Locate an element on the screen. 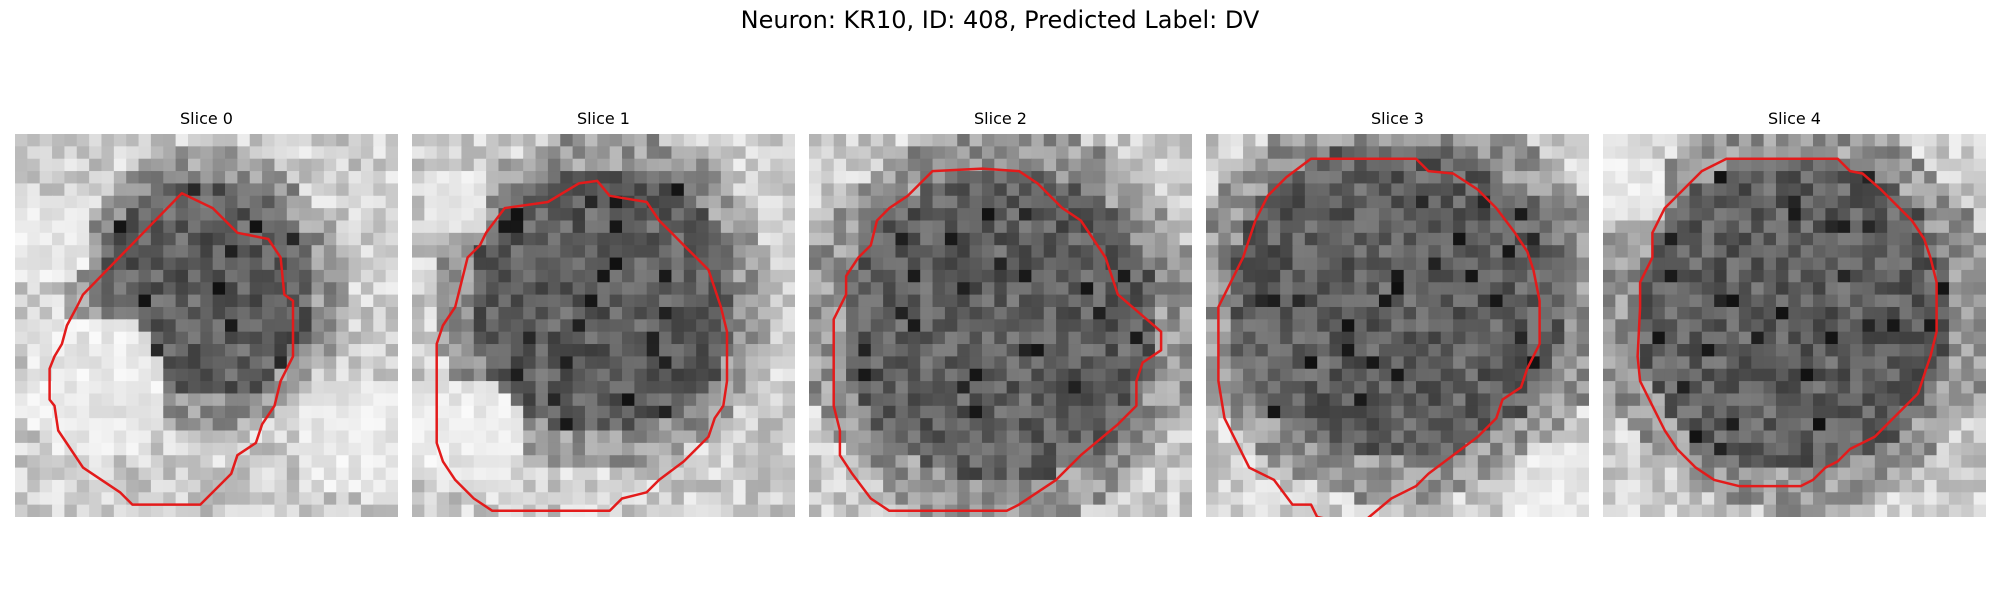 Image resolution: width=2000 pixels, height=600 pixels. slice-title-4: Slice 4 is located at coordinates (1794, 118).